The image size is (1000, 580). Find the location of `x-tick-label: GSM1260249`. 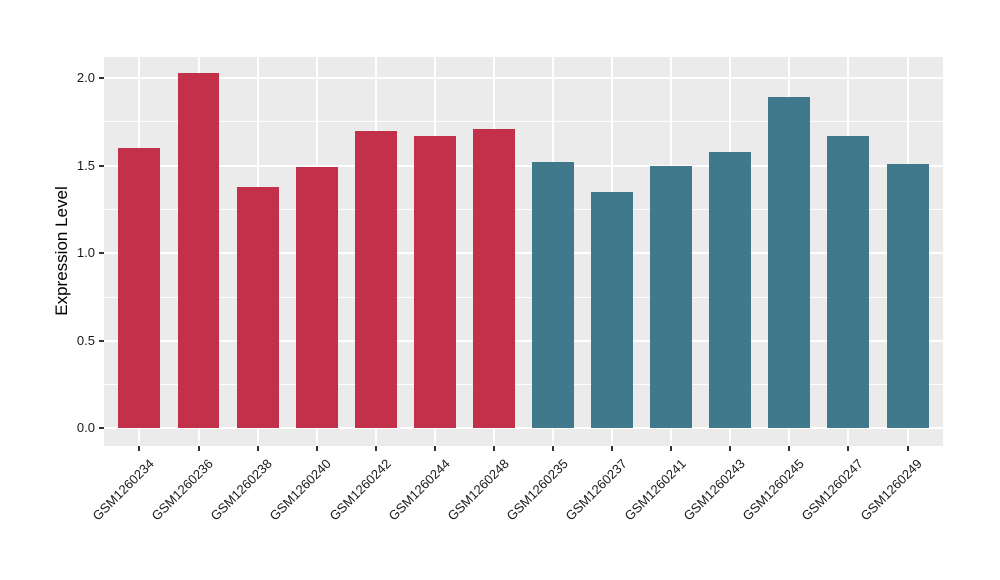

x-tick-label: GSM1260249 is located at coordinates (891, 490).